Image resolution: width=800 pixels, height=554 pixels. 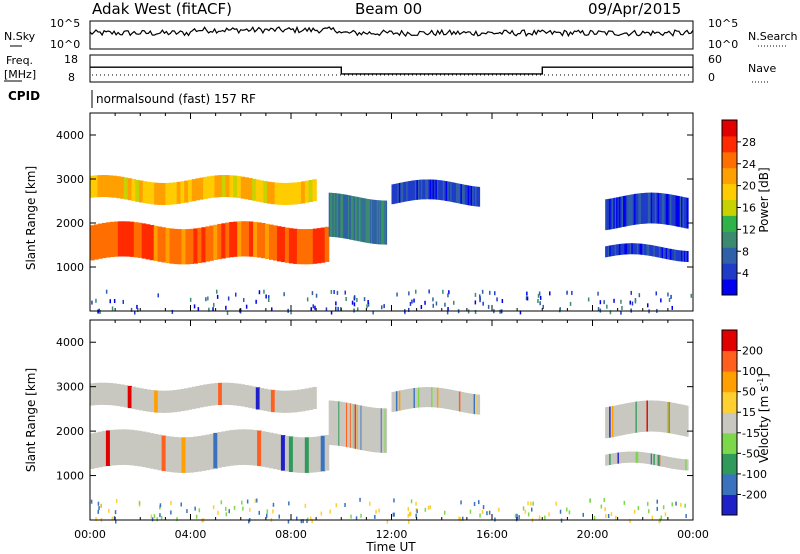 I want to click on colorbar-tick-label: 16, so click(x=749, y=208).